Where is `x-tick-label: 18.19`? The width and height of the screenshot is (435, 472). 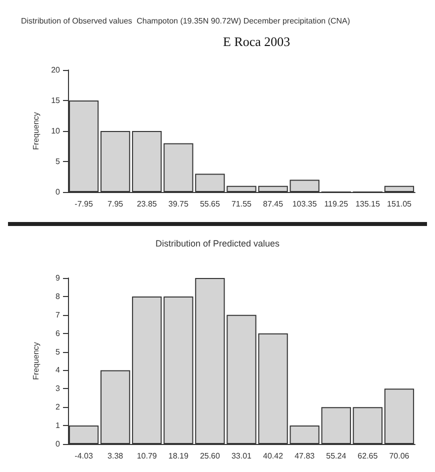
x-tick-label: 18.19 is located at coordinates (178, 456).